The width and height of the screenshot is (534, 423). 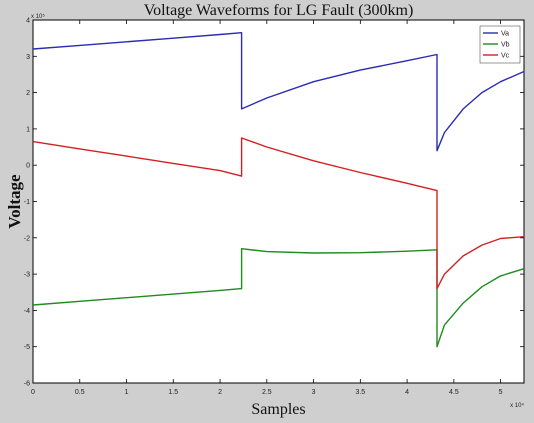 I want to click on legend-label: Va, so click(x=505, y=34).